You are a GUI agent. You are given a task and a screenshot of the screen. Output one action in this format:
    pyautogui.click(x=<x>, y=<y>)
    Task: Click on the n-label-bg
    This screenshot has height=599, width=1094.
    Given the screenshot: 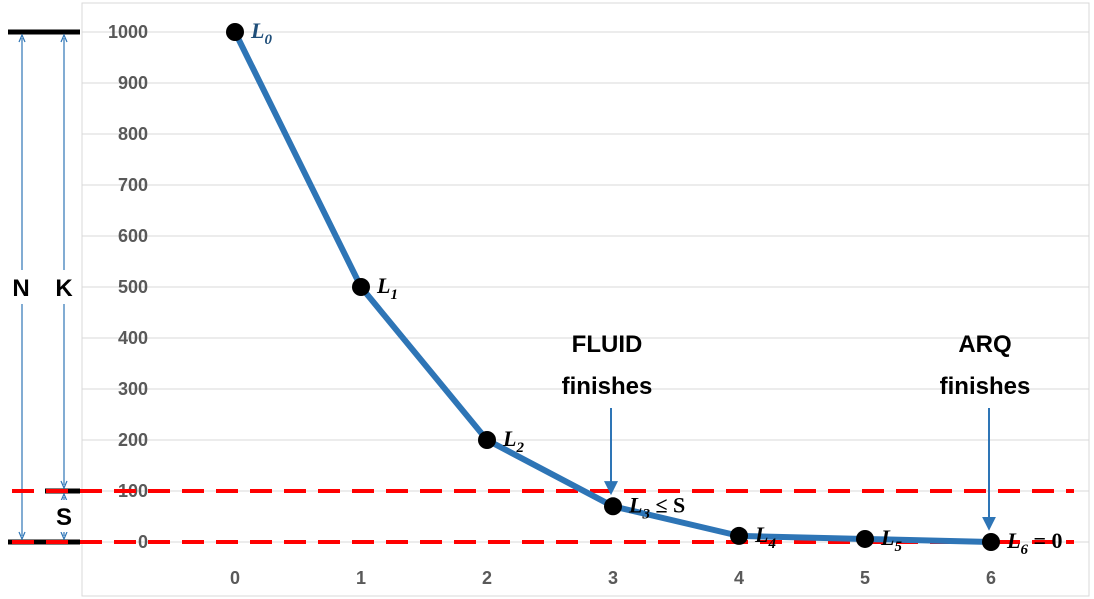 What is the action you would take?
    pyautogui.click(x=22, y=287)
    